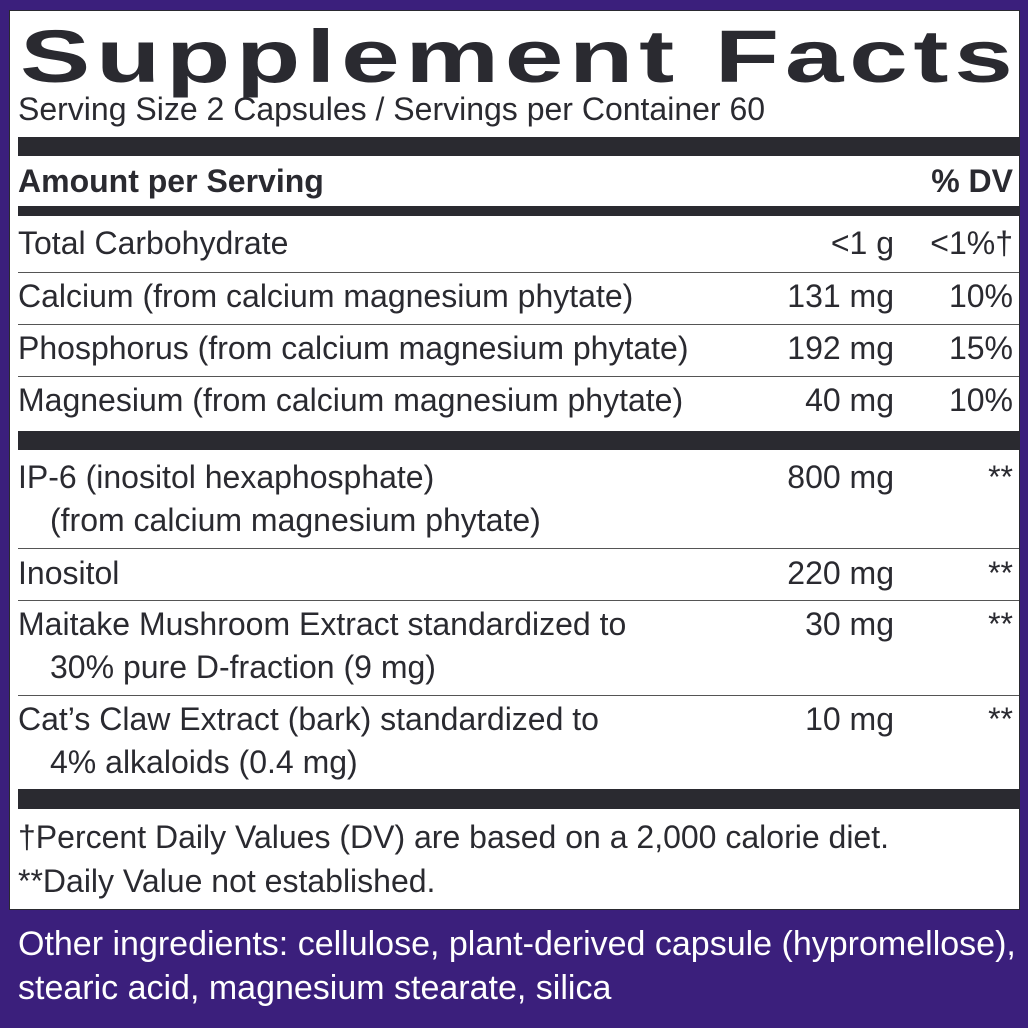 This screenshot has width=1028, height=1028. What do you see at coordinates (69, 573) in the screenshot?
I see `ingredient-name: Inositol` at bounding box center [69, 573].